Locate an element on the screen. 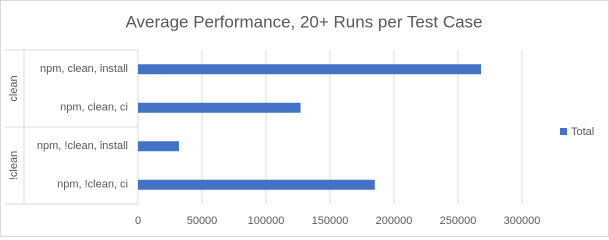 The height and width of the screenshot is (240, 609). x-tick-label: 250000 is located at coordinates (458, 221).